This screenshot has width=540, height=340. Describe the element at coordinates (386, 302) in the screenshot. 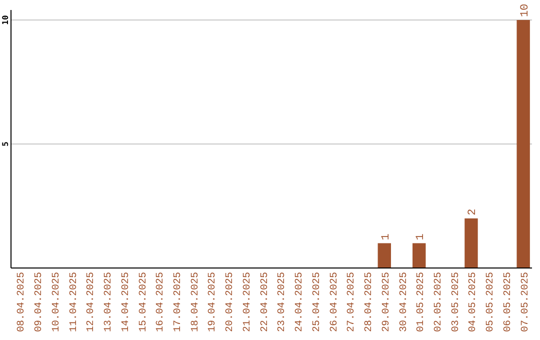

I see `x-tick-label: 29.04.2025` at that location.